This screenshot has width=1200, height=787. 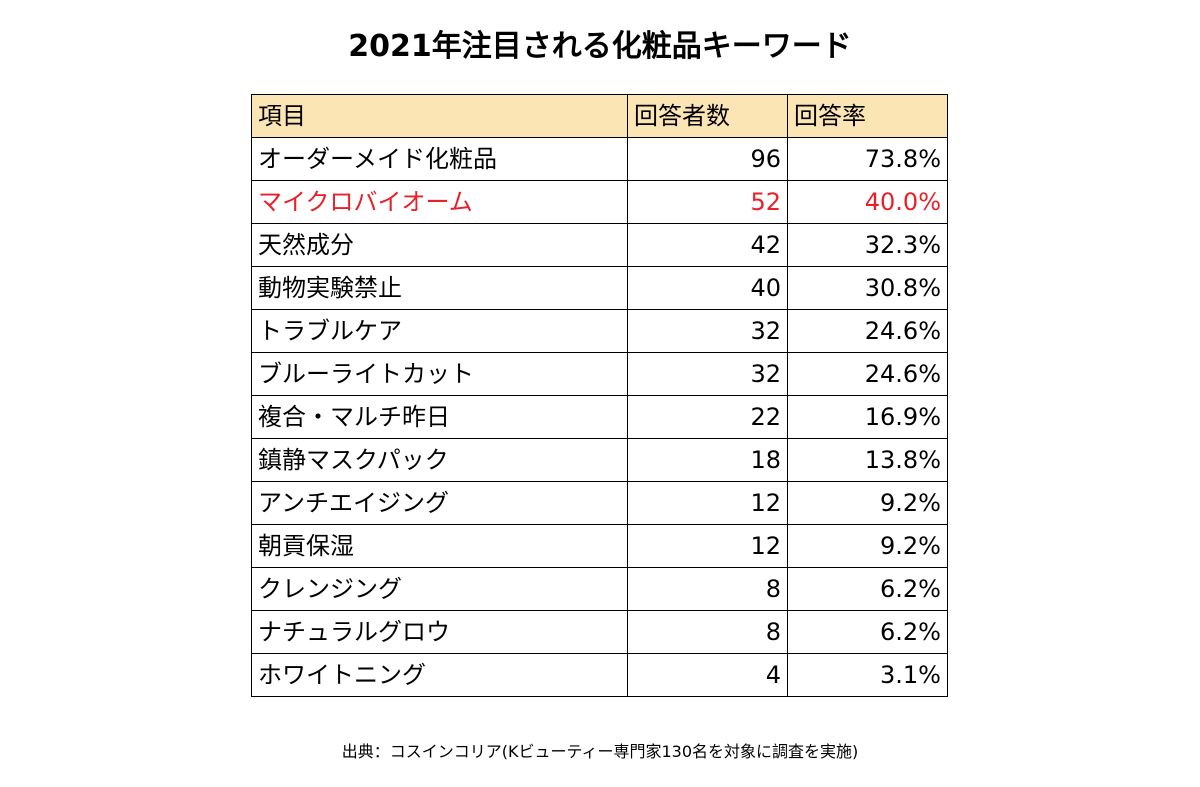 I want to click on table-row: マイクロバイオーム 52 40.0%, so click(x=599, y=202).